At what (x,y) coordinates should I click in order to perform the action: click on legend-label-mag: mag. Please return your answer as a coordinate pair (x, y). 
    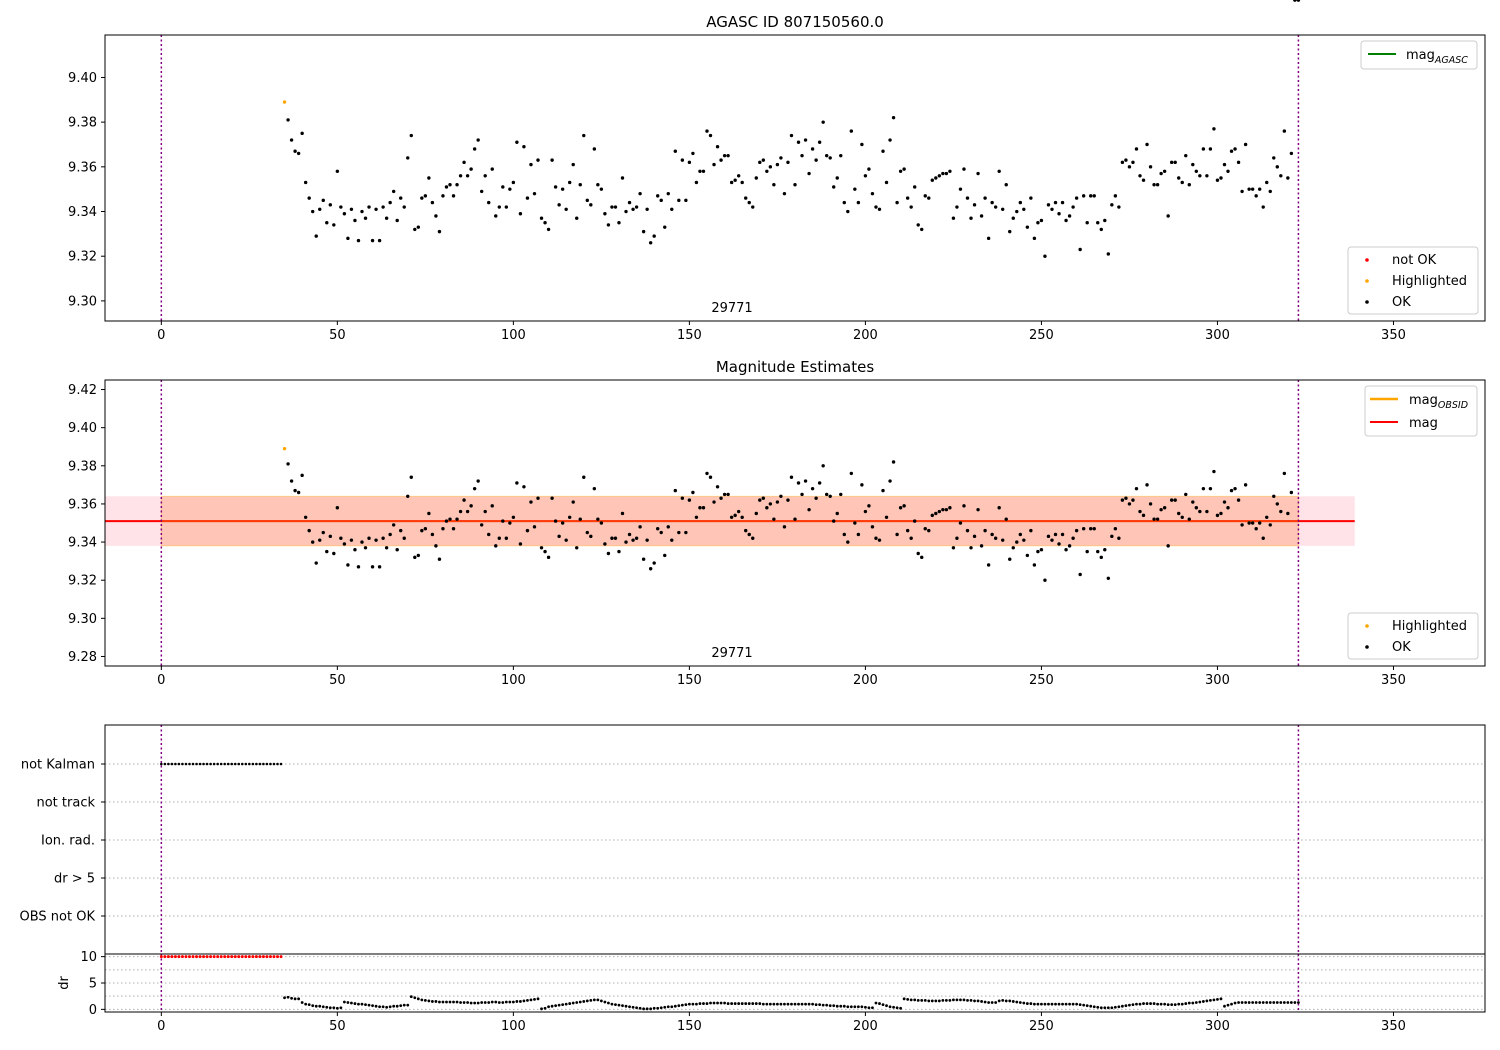
    Looking at the image, I should click on (1420, 55).